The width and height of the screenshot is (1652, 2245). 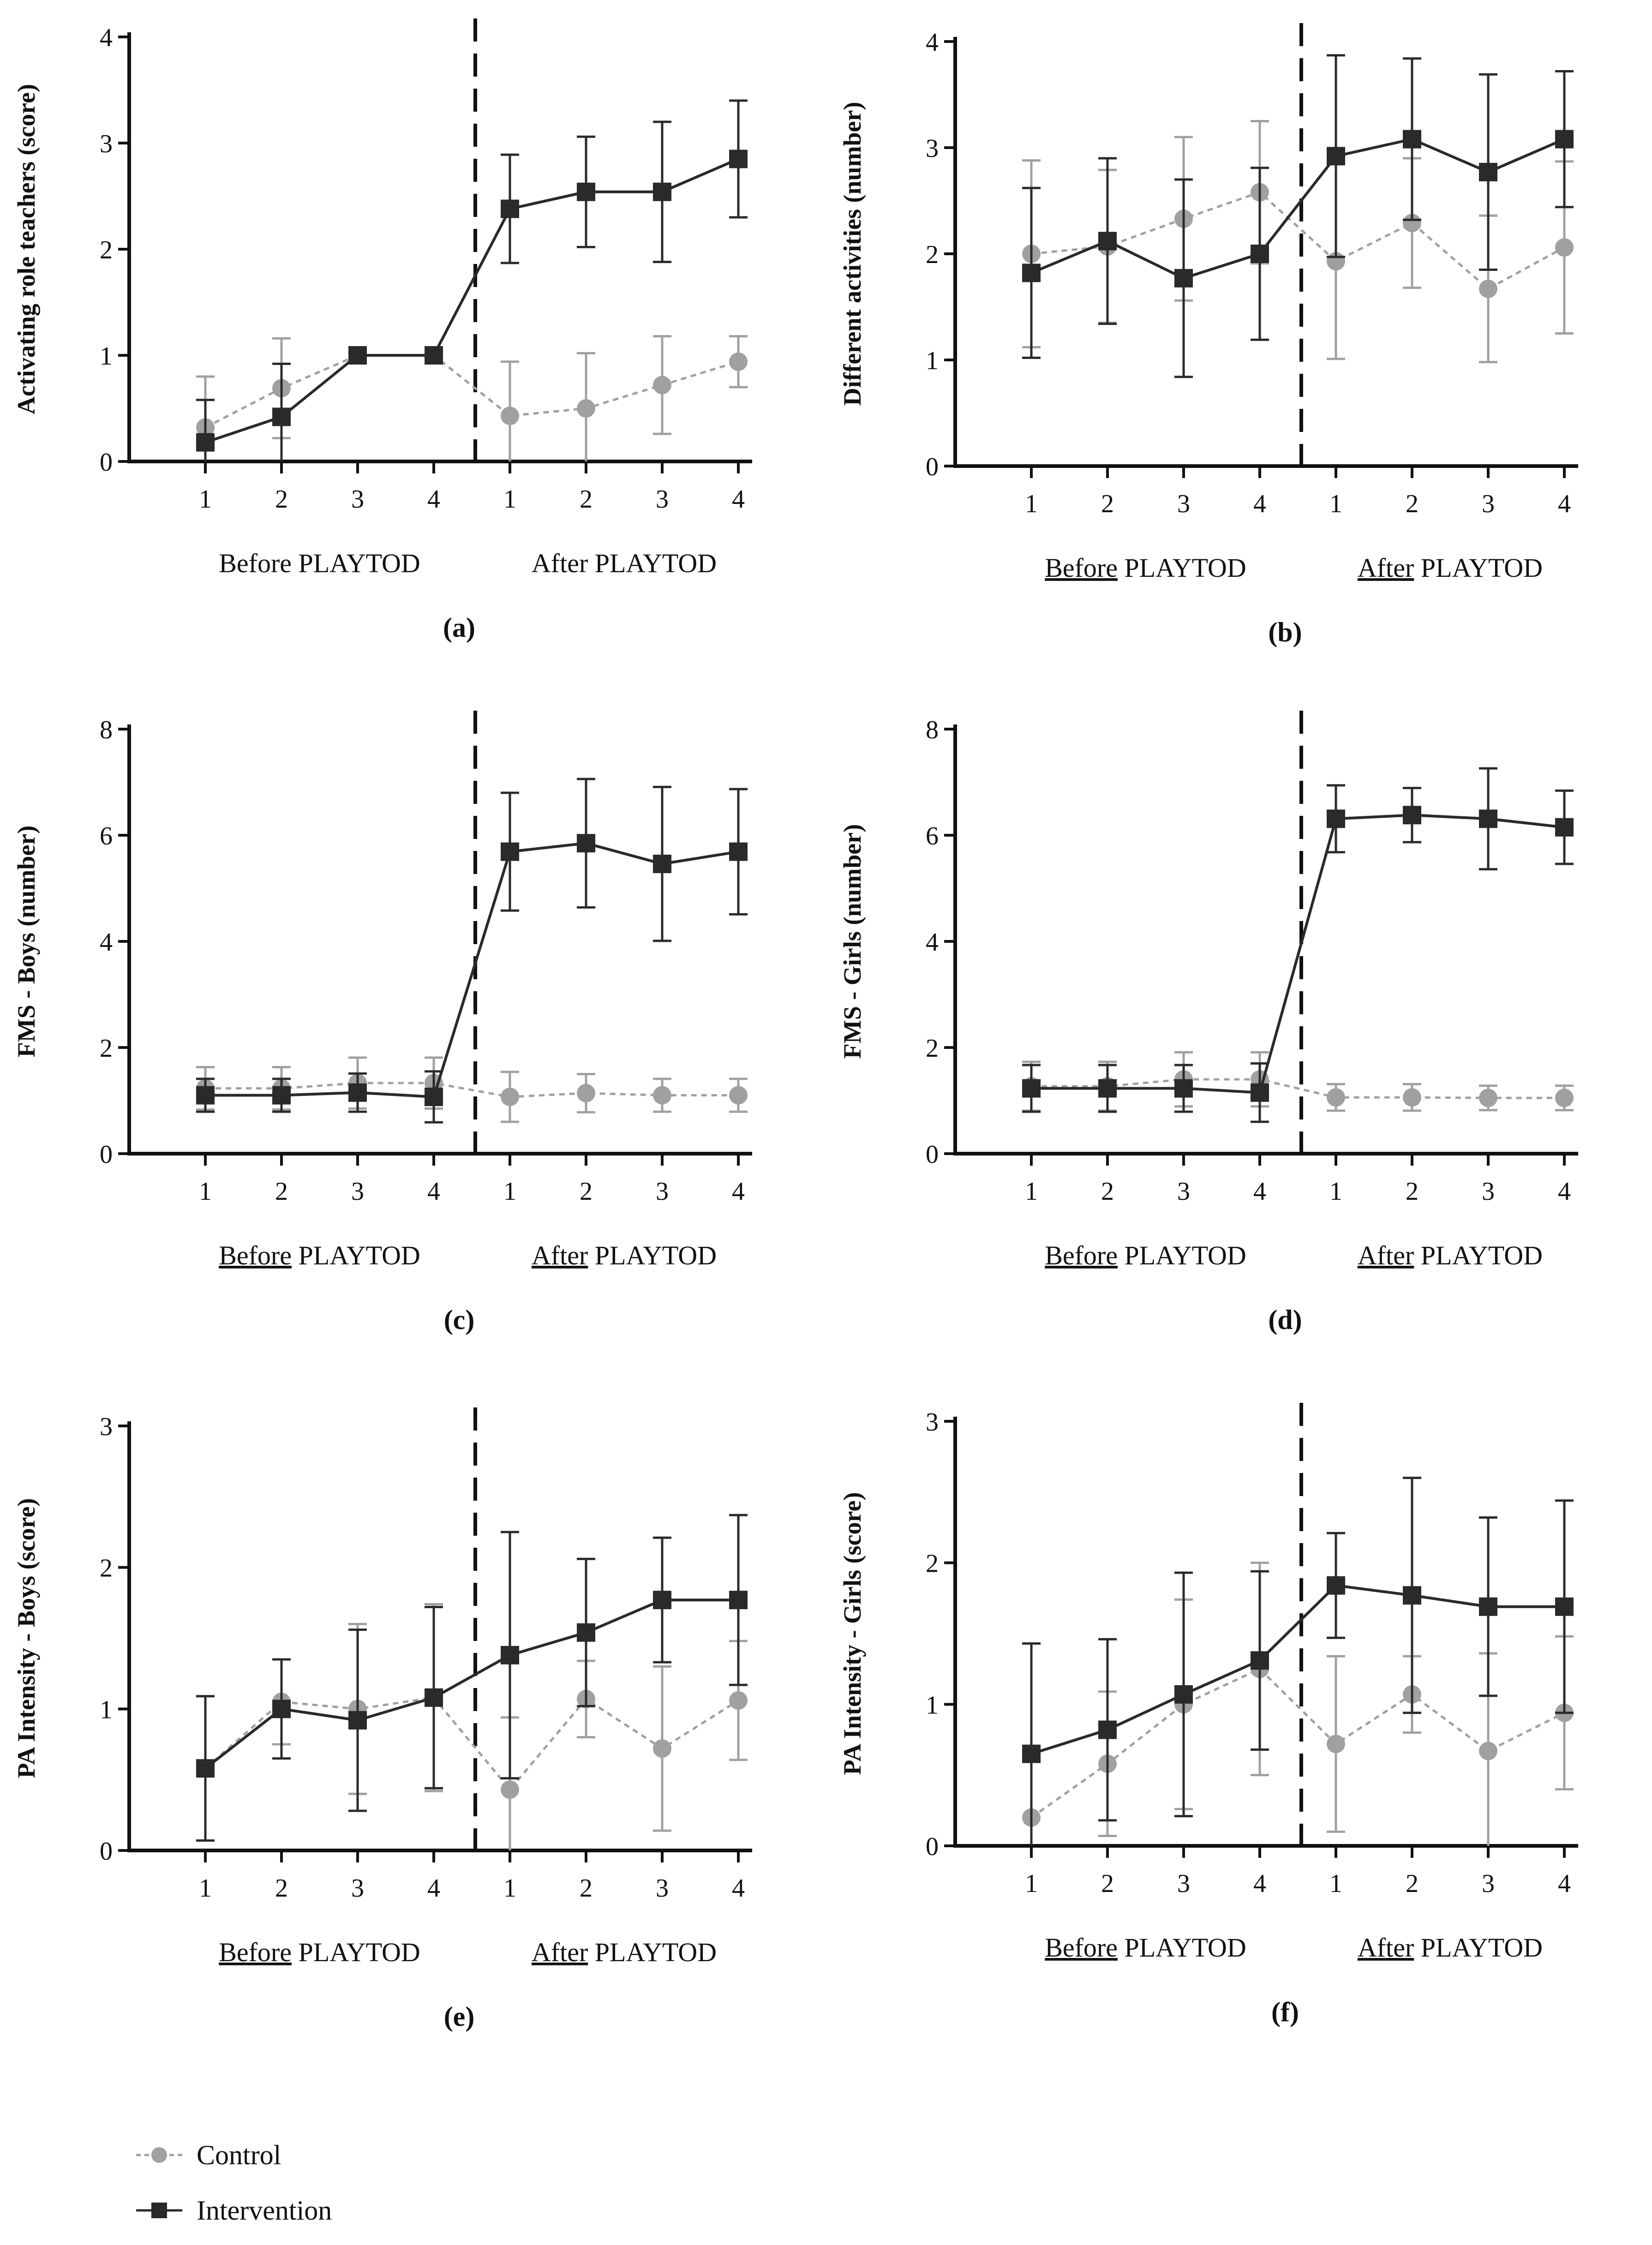 I want to click on y-tick-label: 6, so click(x=933, y=836).